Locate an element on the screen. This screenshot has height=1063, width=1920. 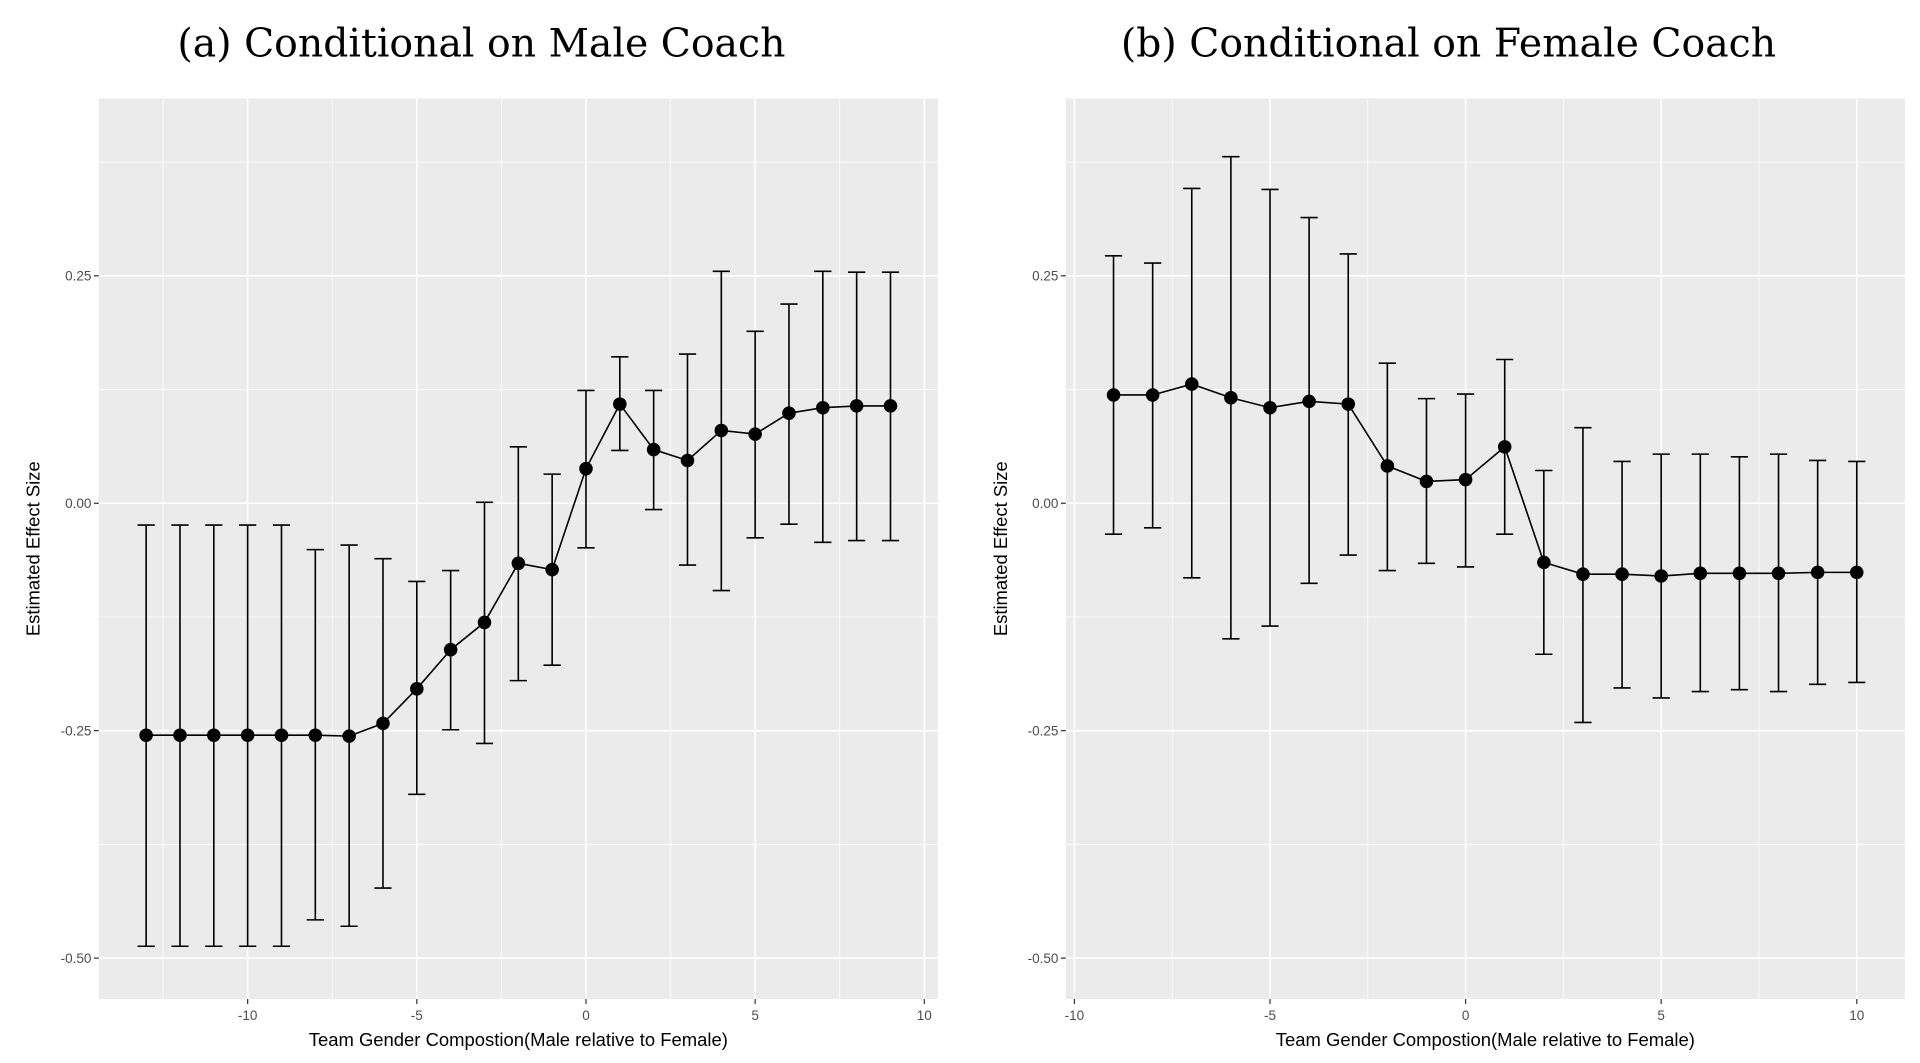
panel-b-x-tick-label: 5 is located at coordinates (1661, 1015).